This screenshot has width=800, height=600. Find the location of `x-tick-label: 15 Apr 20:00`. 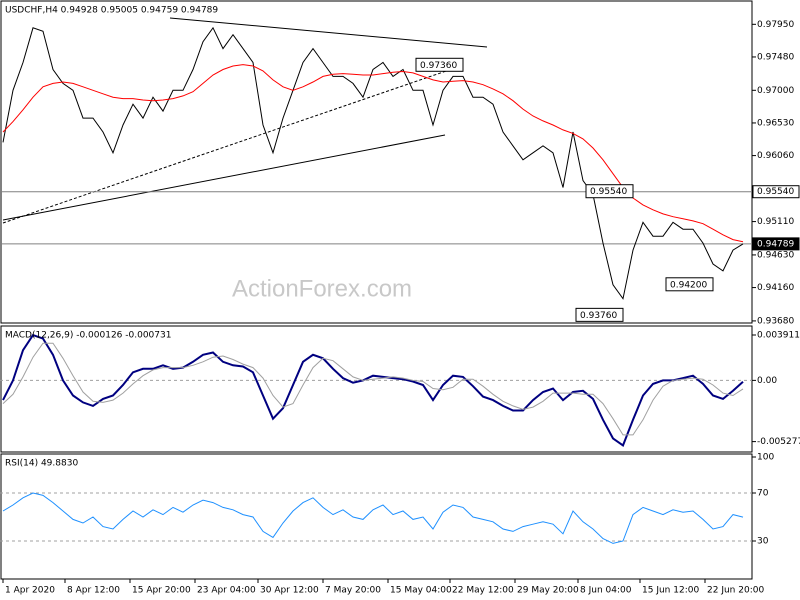

x-tick-label: 15 Apr 20:00 is located at coordinates (161, 591).